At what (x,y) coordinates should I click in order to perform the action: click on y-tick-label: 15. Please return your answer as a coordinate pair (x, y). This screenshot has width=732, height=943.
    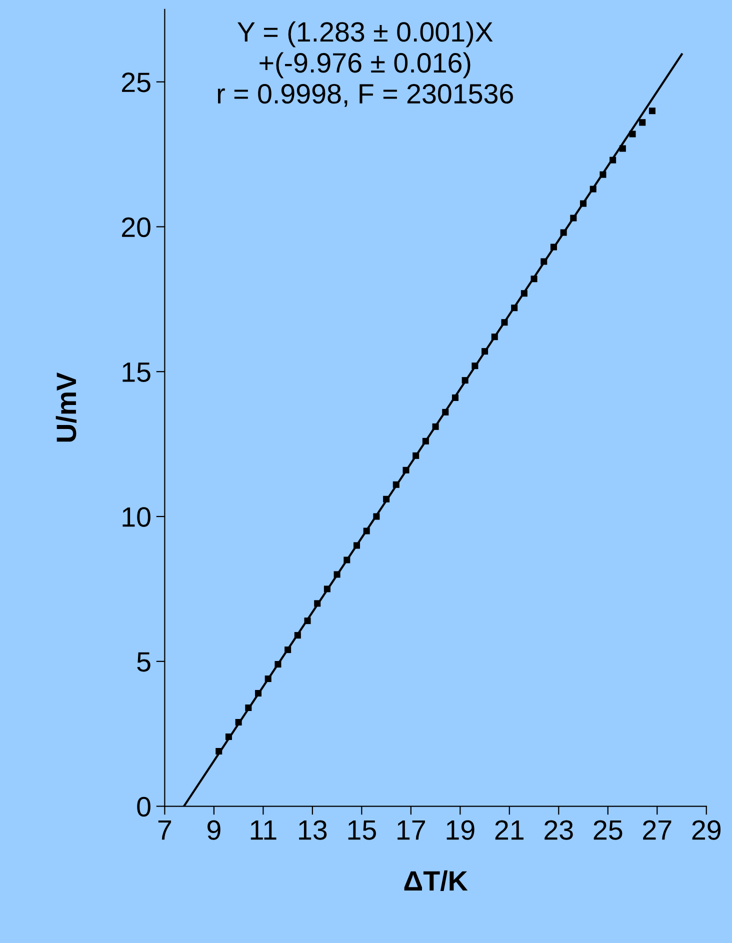
    Looking at the image, I should click on (136, 372).